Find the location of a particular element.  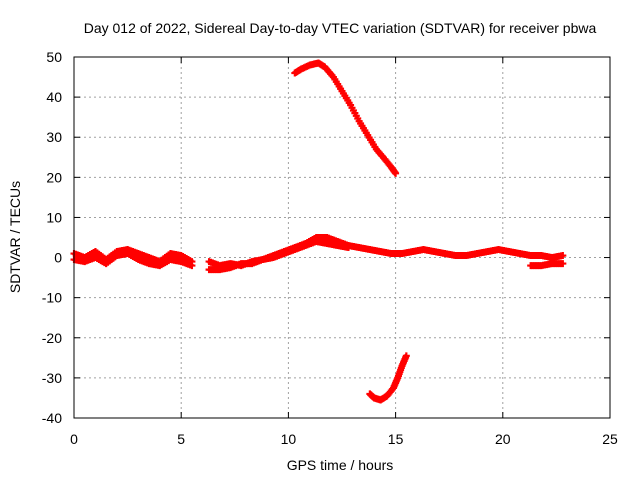

x-tick-label: 0 is located at coordinates (74, 439).